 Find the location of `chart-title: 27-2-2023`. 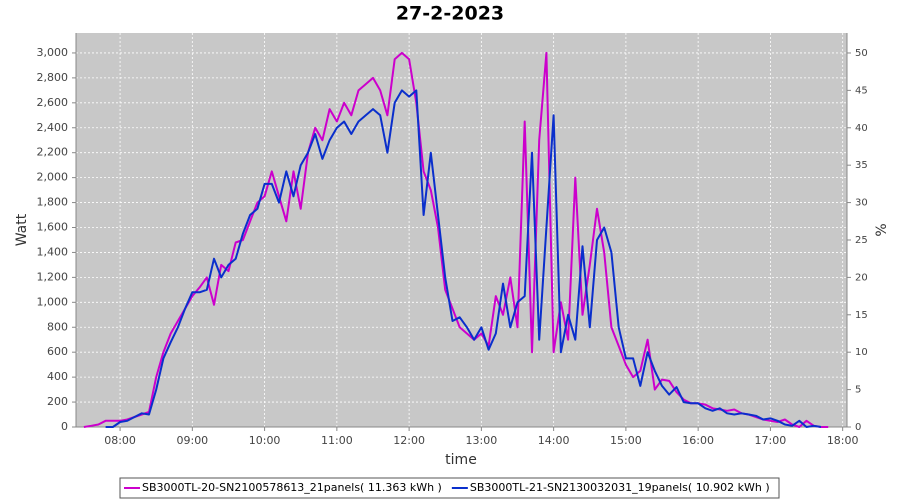

chart-title: 27-2-2023 is located at coordinates (450, 14).